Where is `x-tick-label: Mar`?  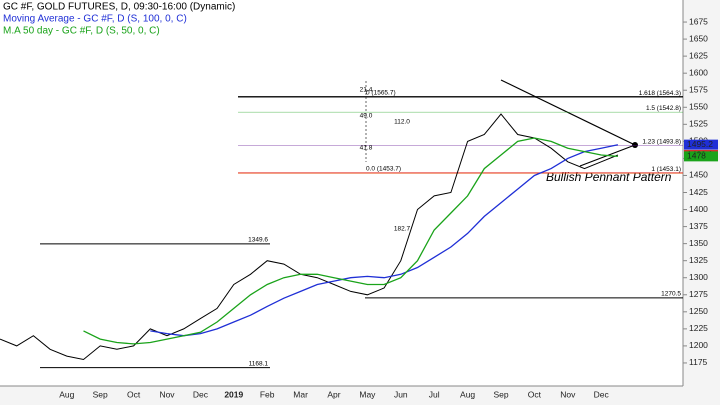
x-tick-label: Mar is located at coordinates (300, 394).